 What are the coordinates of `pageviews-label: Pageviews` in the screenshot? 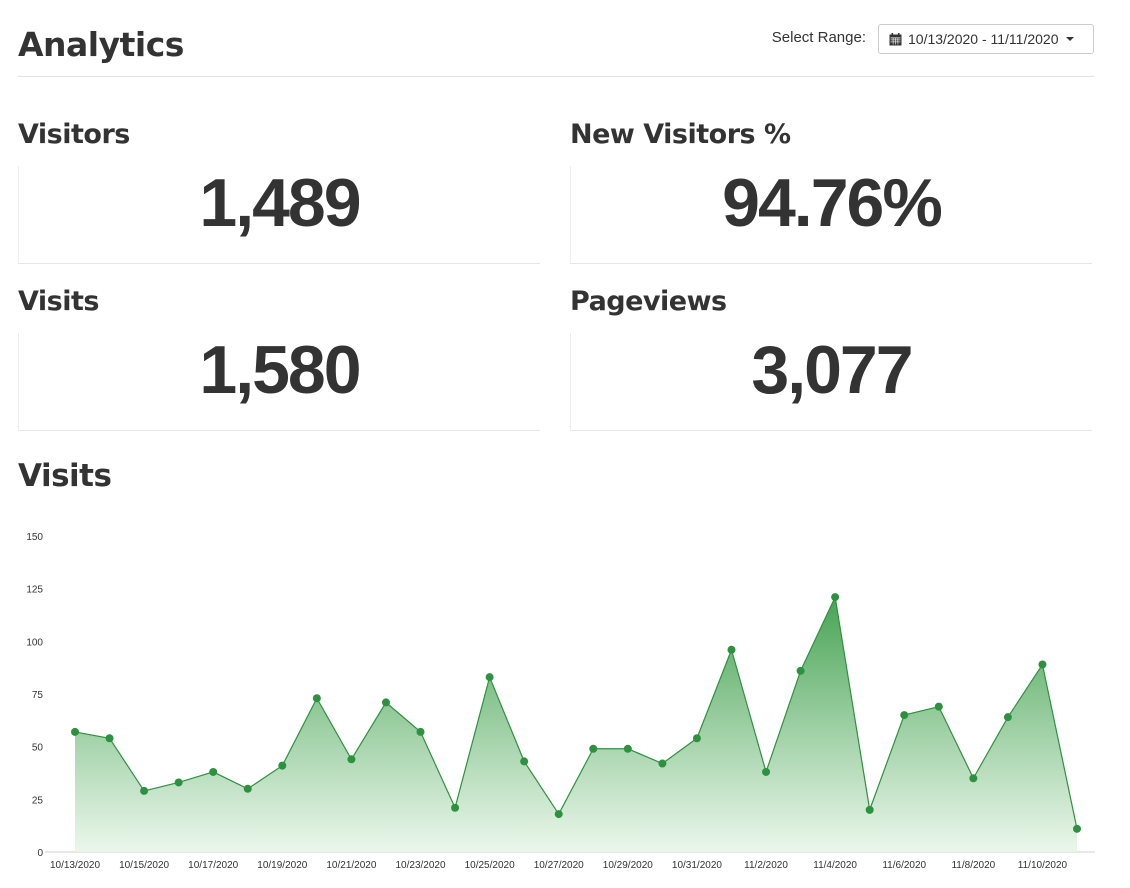 It's located at (648, 301).